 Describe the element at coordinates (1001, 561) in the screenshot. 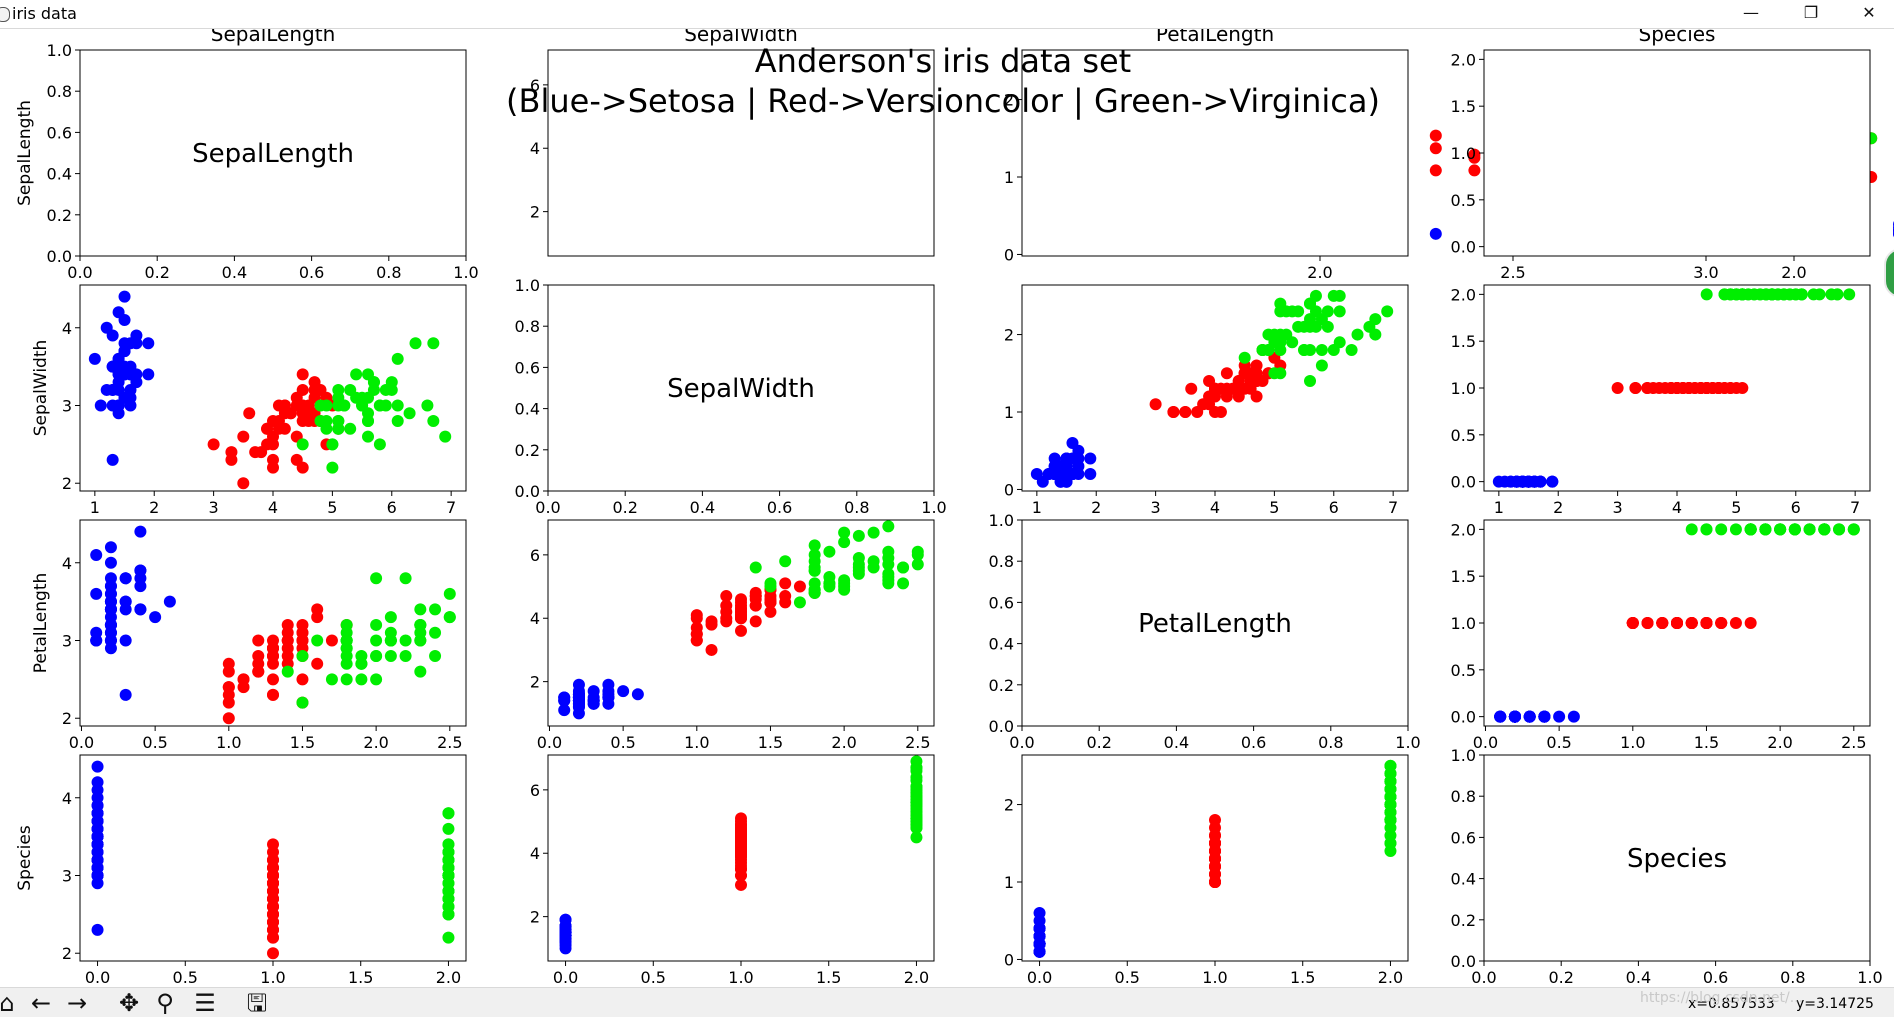

I see `y-tick-label: 0.8` at that location.